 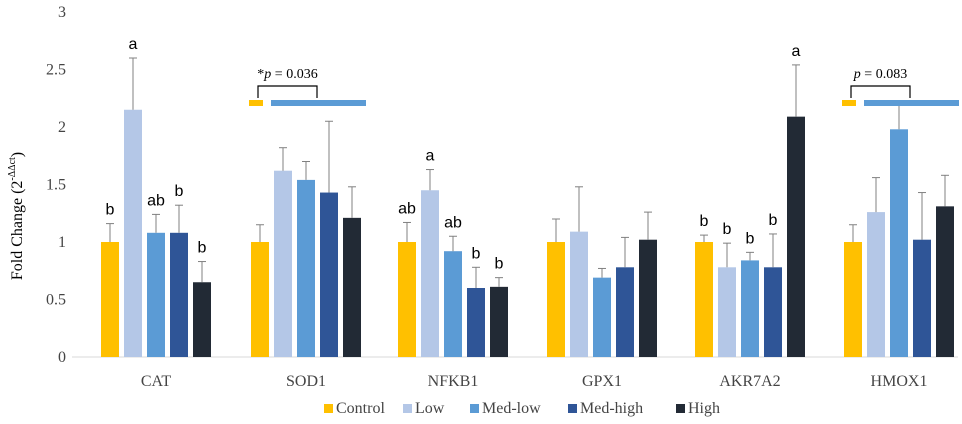 I want to click on legend-label: Low, so click(x=430, y=408).